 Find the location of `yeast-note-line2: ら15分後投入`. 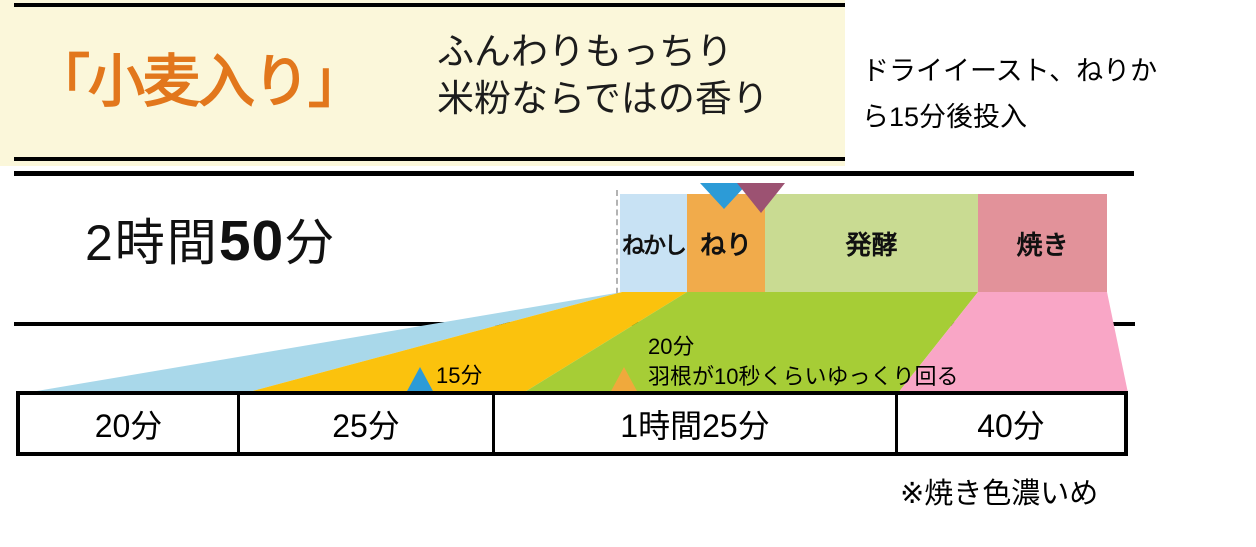

yeast-note-line2: ら15分後投入 is located at coordinates (945, 117).